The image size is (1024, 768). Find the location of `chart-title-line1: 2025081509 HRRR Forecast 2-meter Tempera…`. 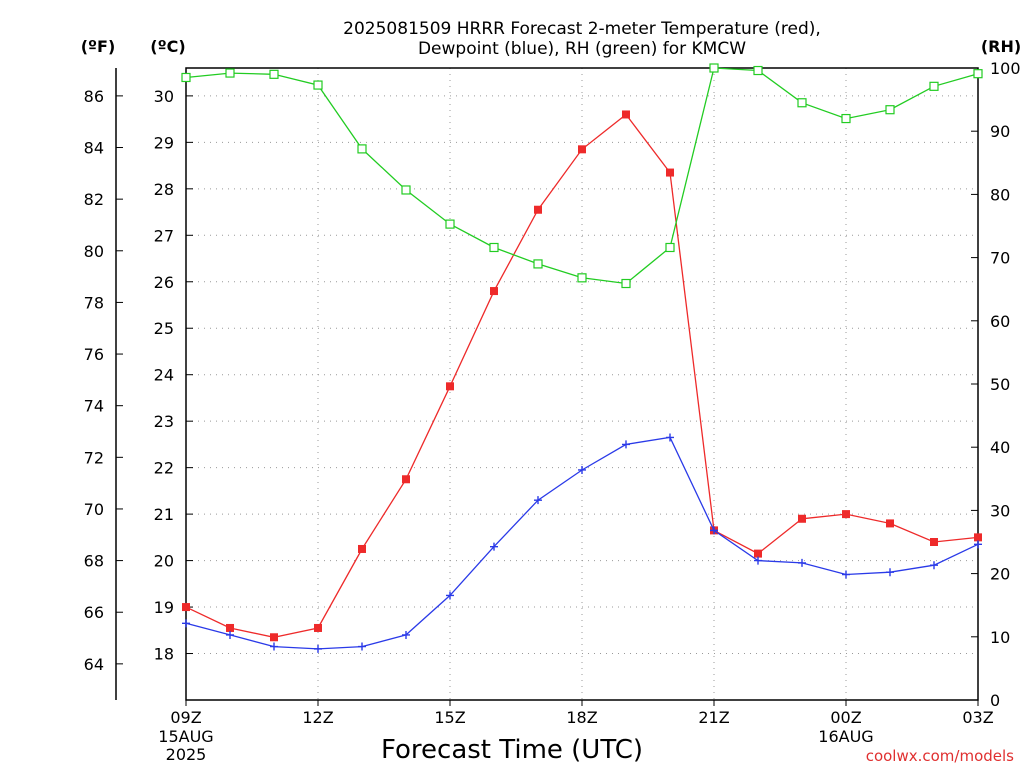

chart-title-line1: 2025081509 HRRR Forecast 2-meter Tempera… is located at coordinates (582, 29).